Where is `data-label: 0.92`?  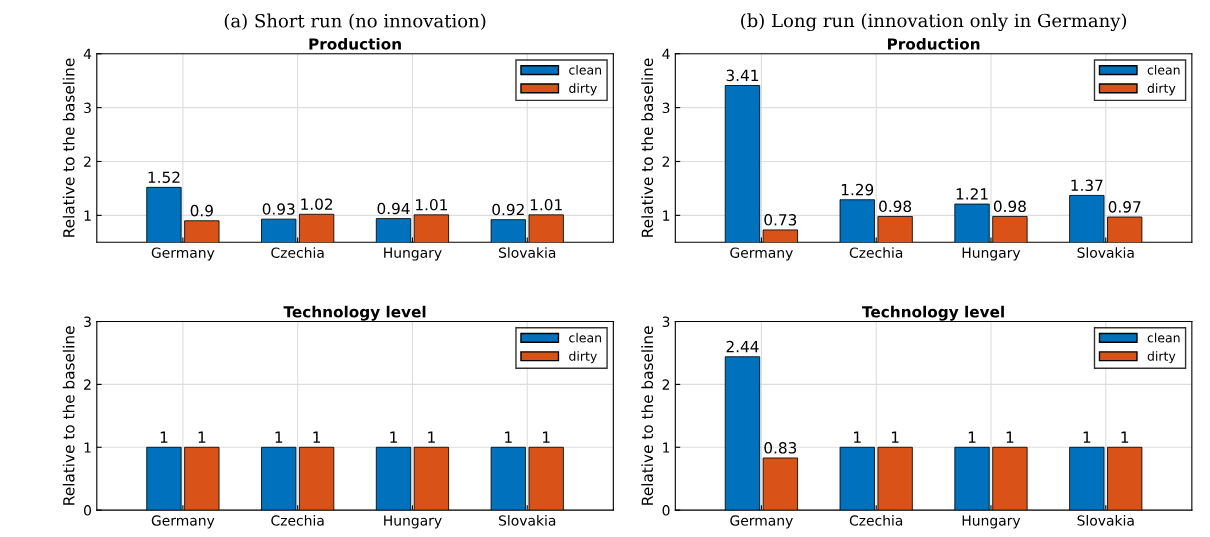 data-label: 0.92 is located at coordinates (508, 209).